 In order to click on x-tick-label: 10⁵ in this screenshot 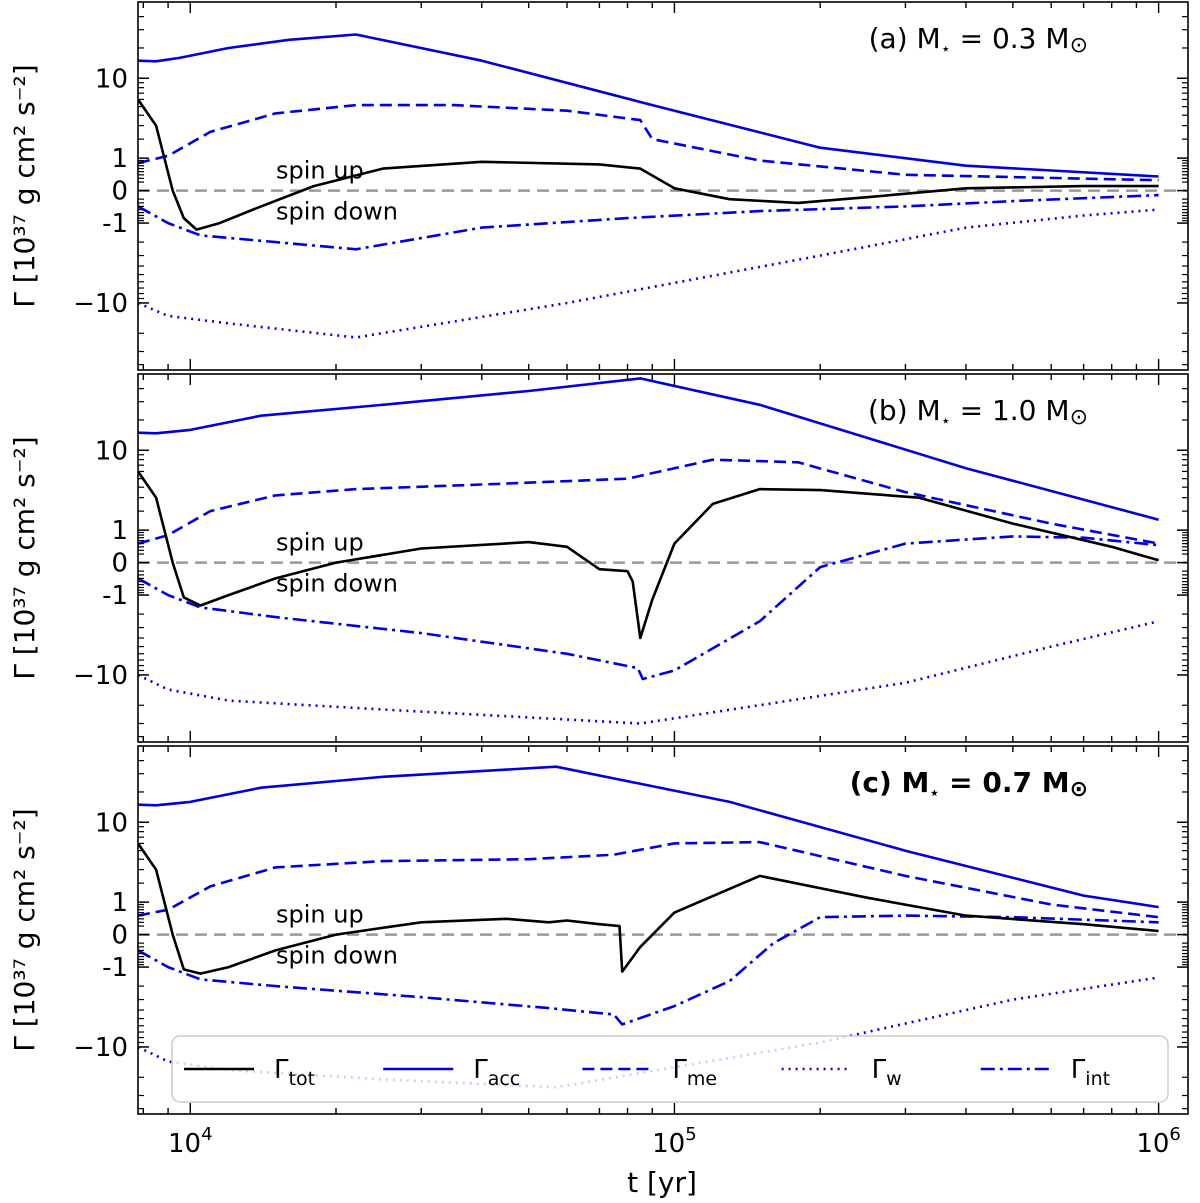, I will do `click(674, 1141)`.